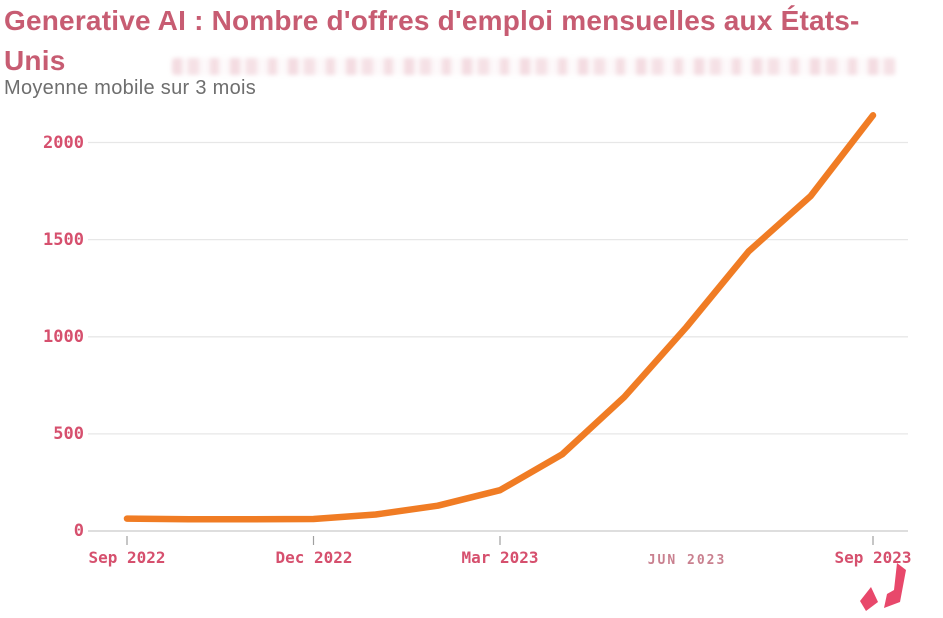 The width and height of the screenshot is (943, 618). Describe the element at coordinates (68, 434) in the screenshot. I see `y-tick-label: 500` at that location.